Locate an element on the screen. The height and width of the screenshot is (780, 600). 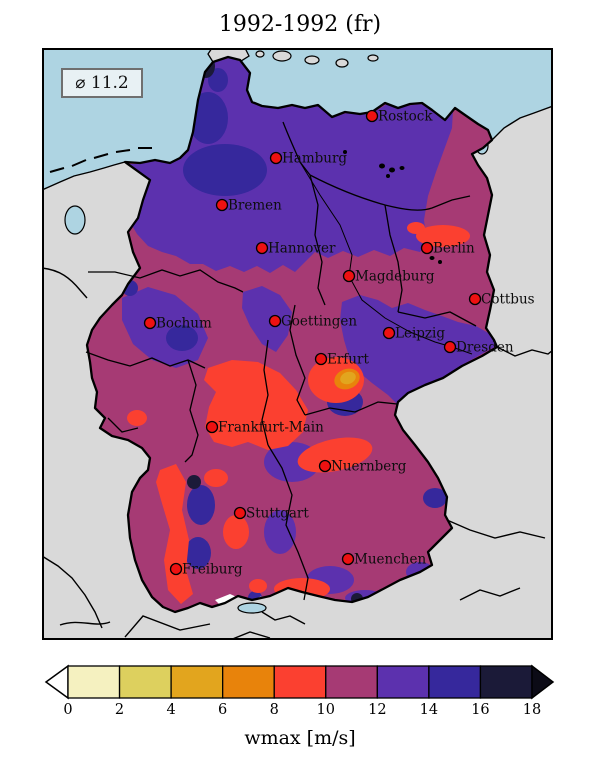
mecklenburg-lakes is located at coordinates (392, 207).